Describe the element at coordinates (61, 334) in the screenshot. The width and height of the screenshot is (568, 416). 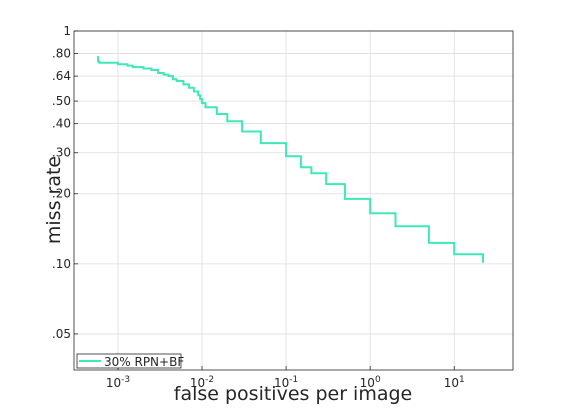
I see `y-tick-label: .05` at that location.